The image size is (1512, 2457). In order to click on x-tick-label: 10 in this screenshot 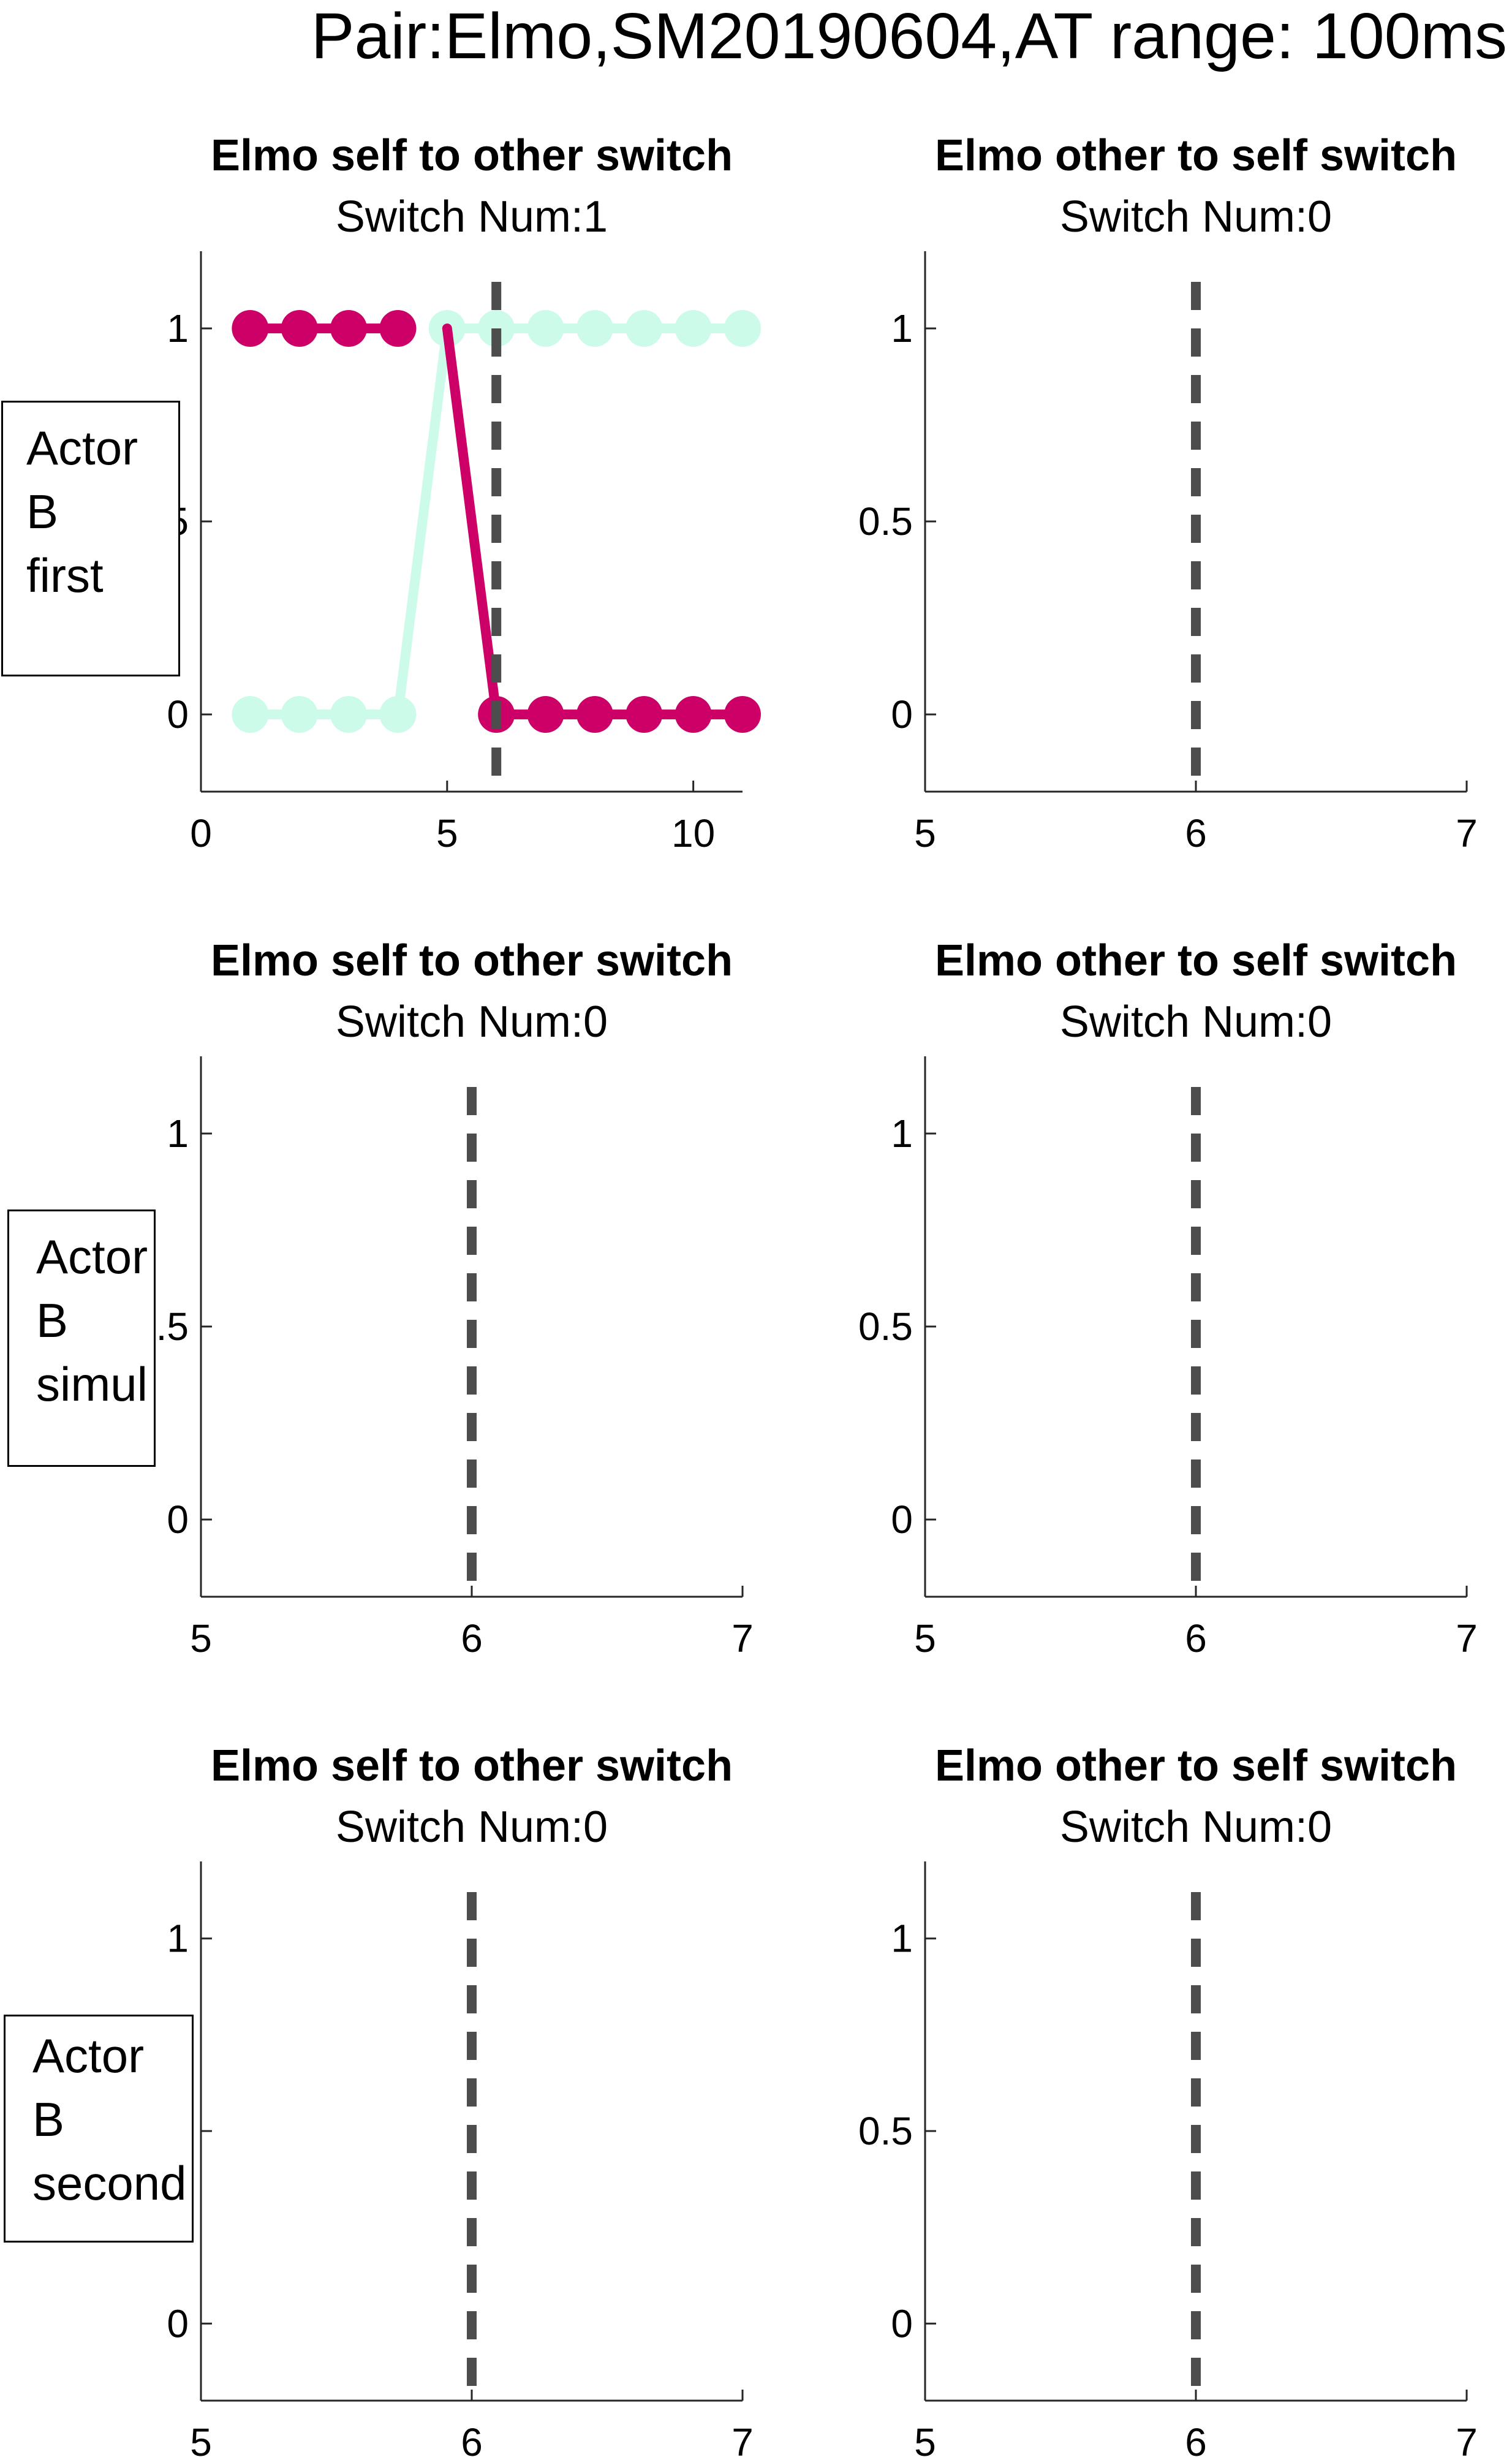, I will do `click(693, 833)`.